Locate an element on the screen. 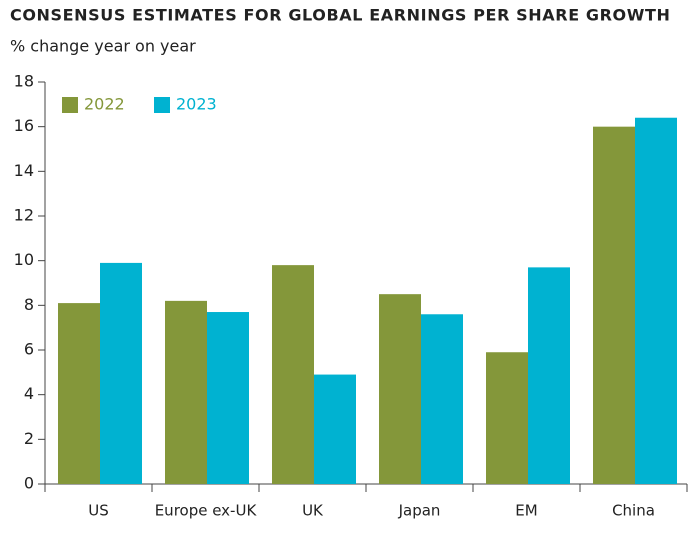  chart-subtitle: % change year on year is located at coordinates (103, 46).